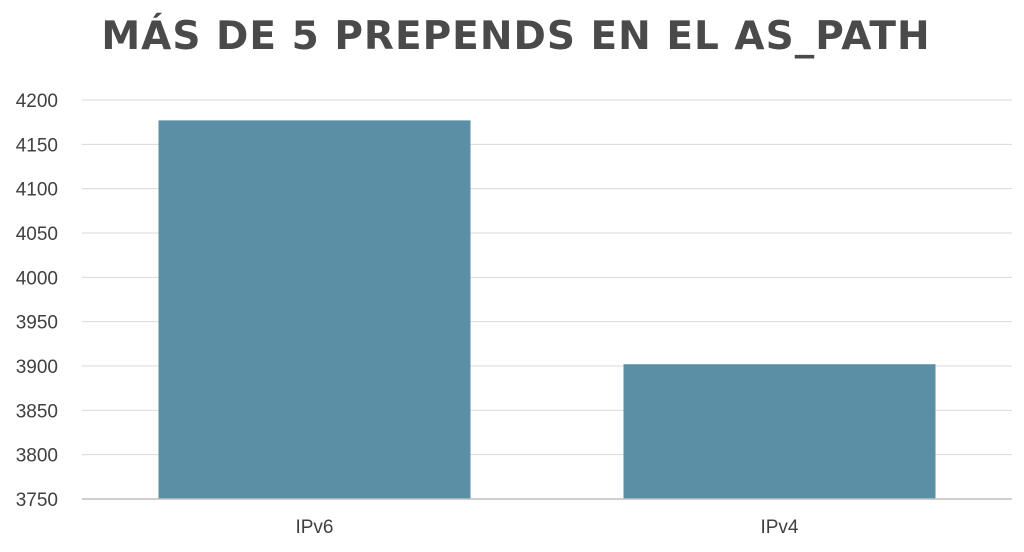 This screenshot has width=1024, height=552. Describe the element at coordinates (314, 527) in the screenshot. I see `x-tick-label: IPv6` at that location.